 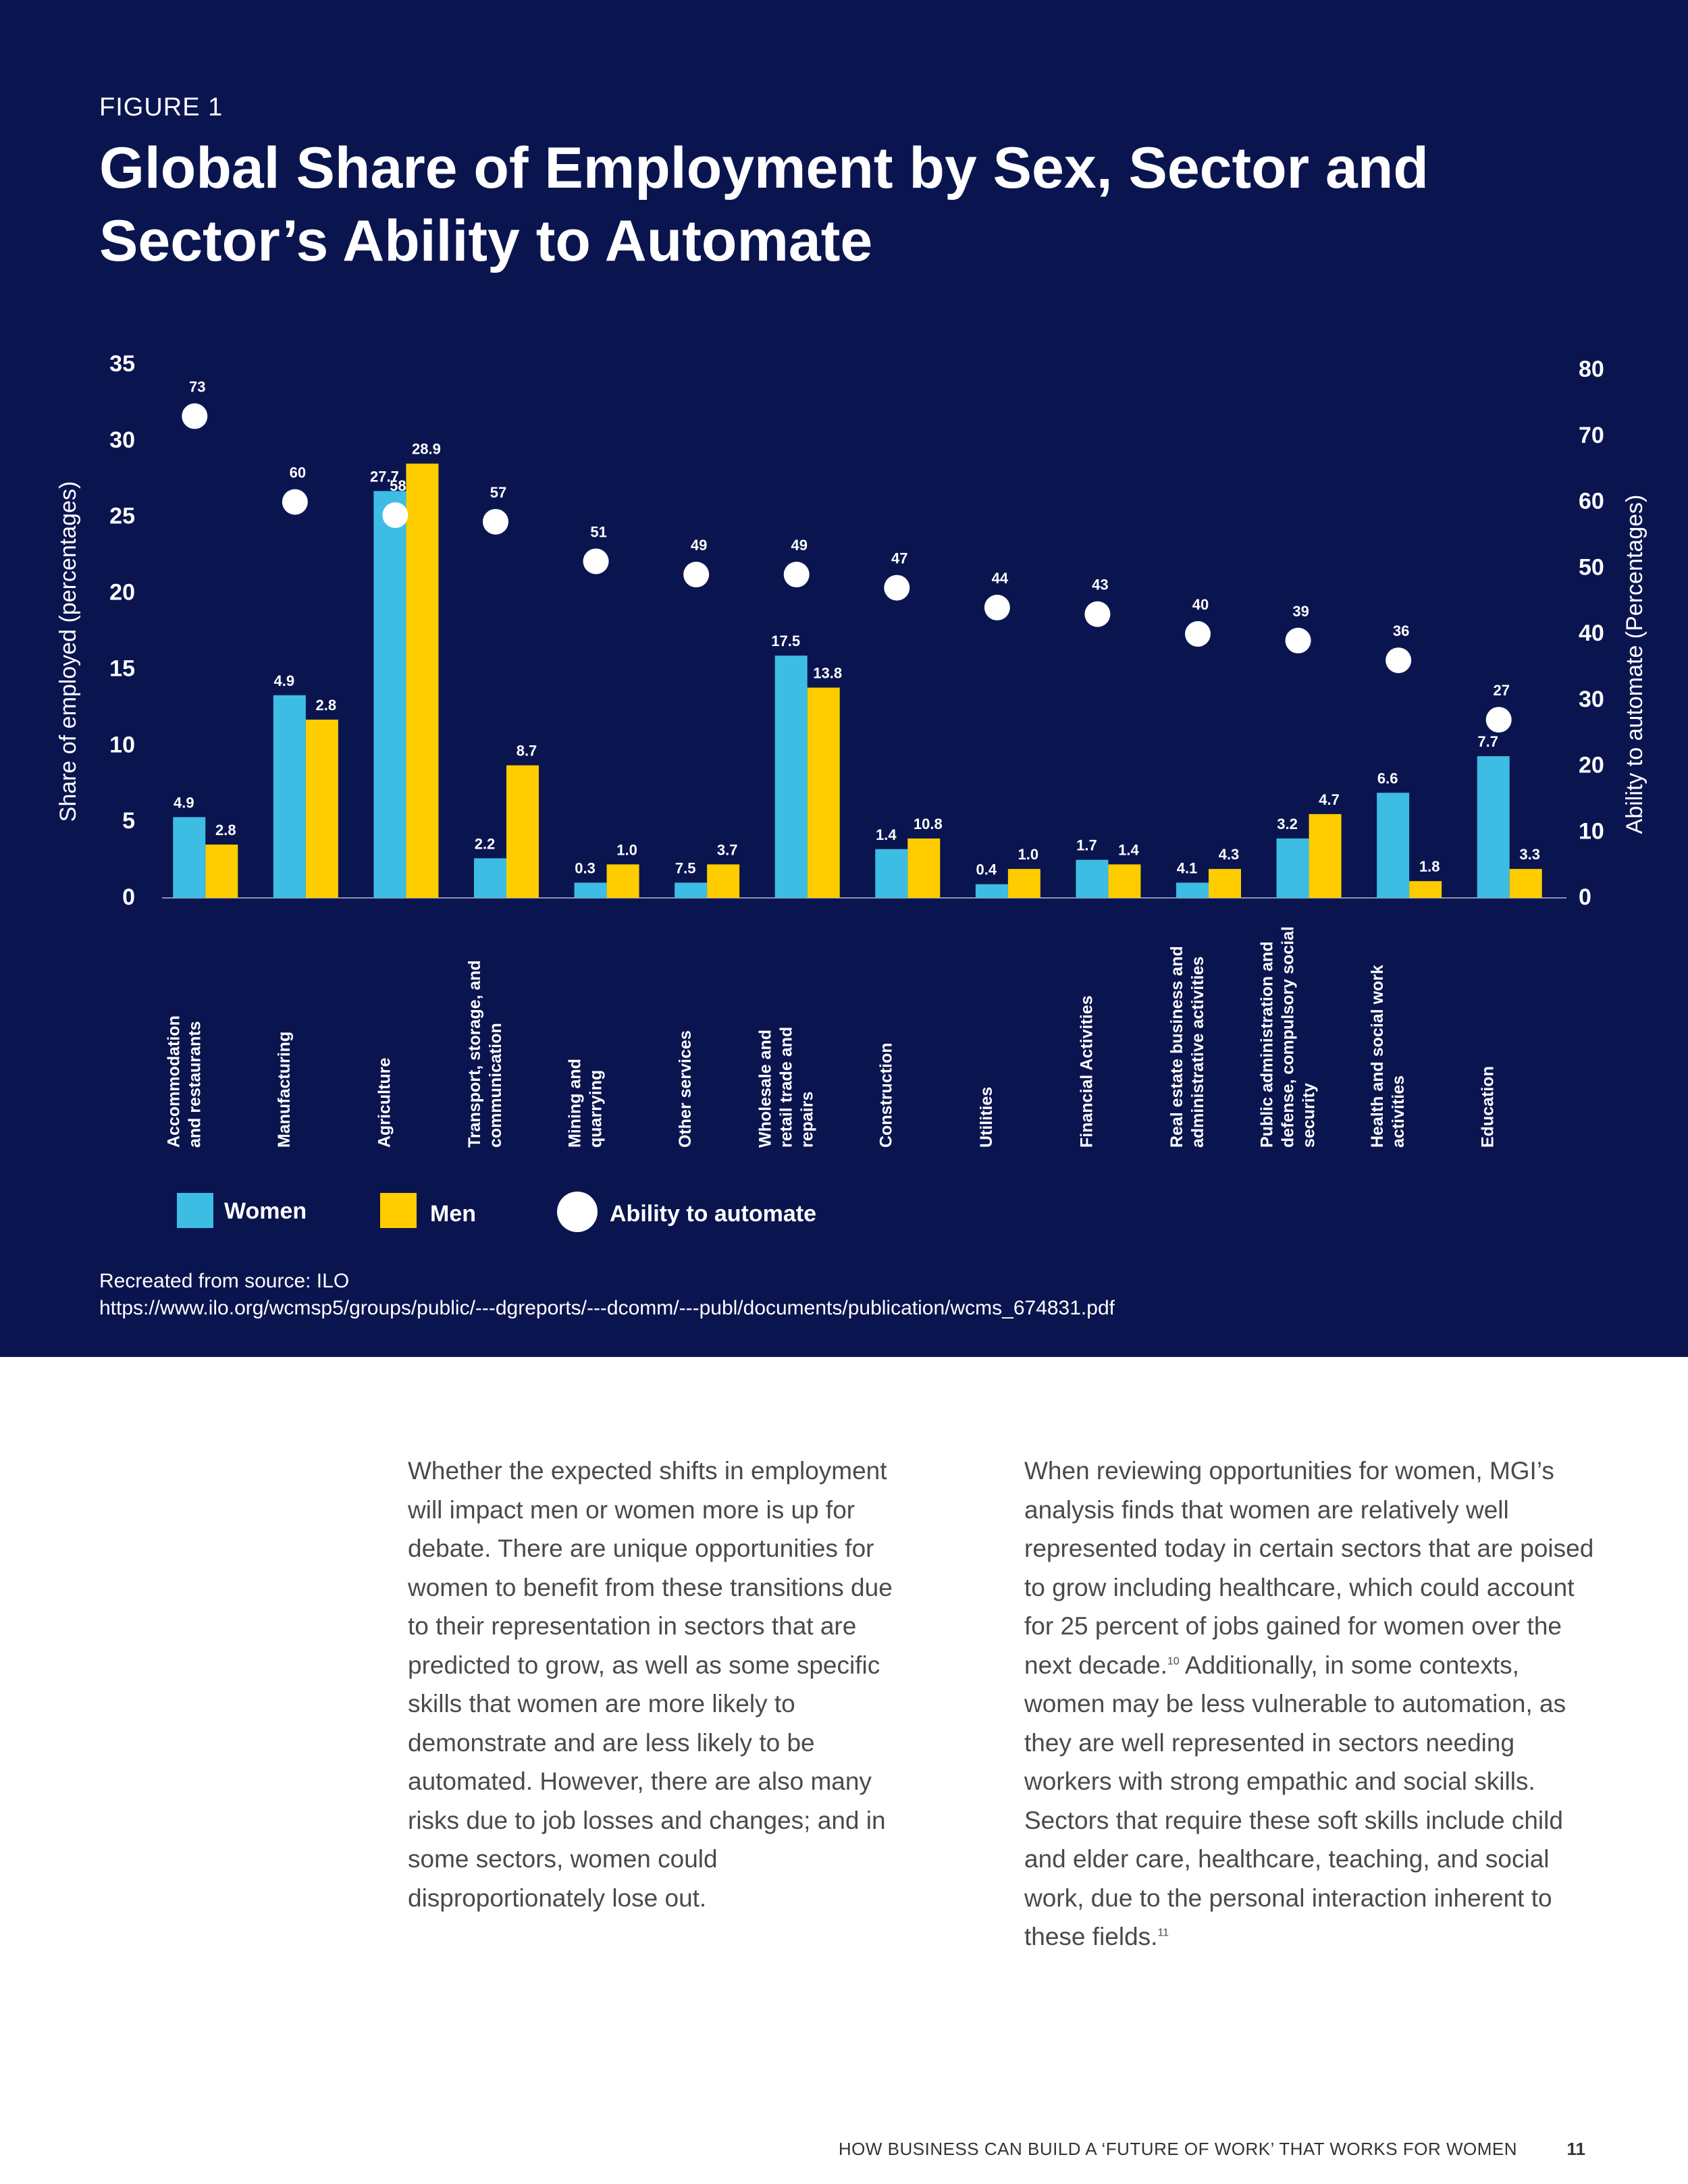 I want to click on category-label-line: Transport, storage, and, so click(x=474, y=1054).